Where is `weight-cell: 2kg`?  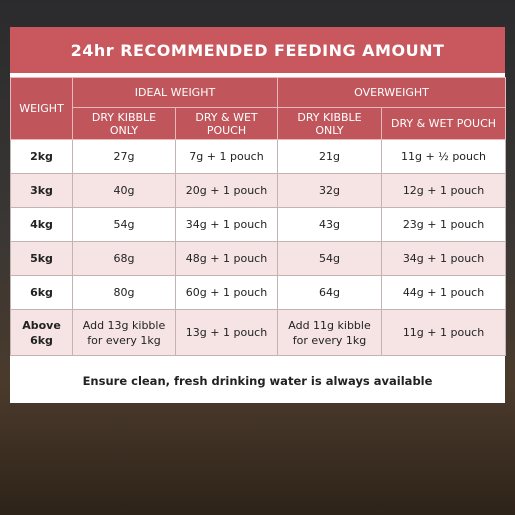
weight-cell: 2kg is located at coordinates (41, 156).